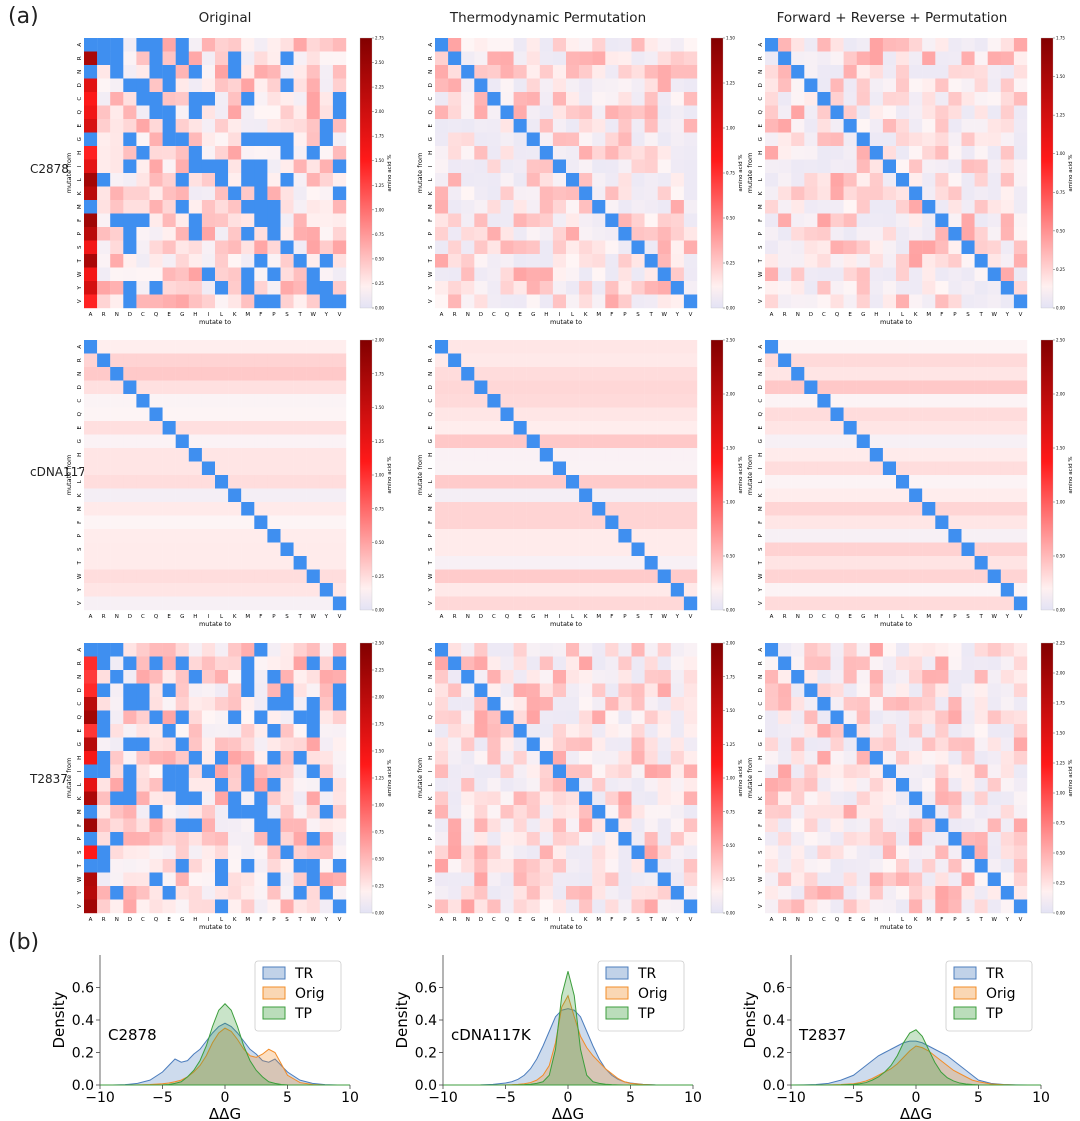  I want to click on colorbar, so click(1047, 475).